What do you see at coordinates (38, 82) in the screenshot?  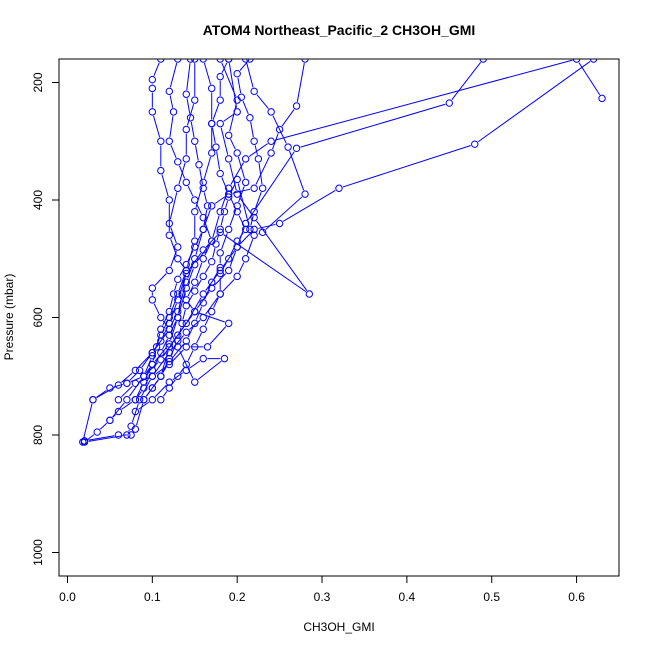 I see `y-tick-label: 200` at bounding box center [38, 82].